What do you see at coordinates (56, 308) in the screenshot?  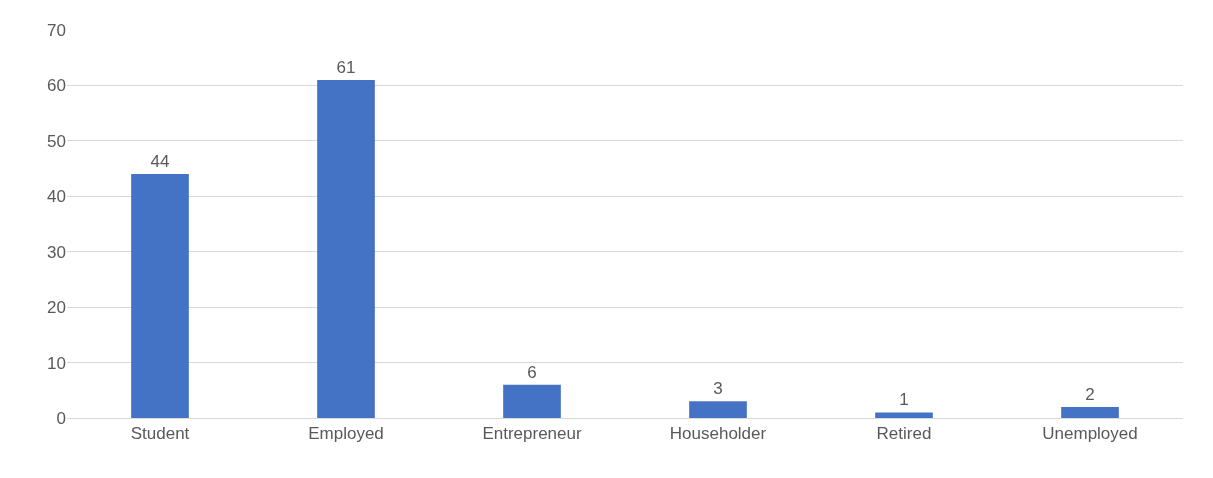 I see `y-tick-label: 20` at bounding box center [56, 308].